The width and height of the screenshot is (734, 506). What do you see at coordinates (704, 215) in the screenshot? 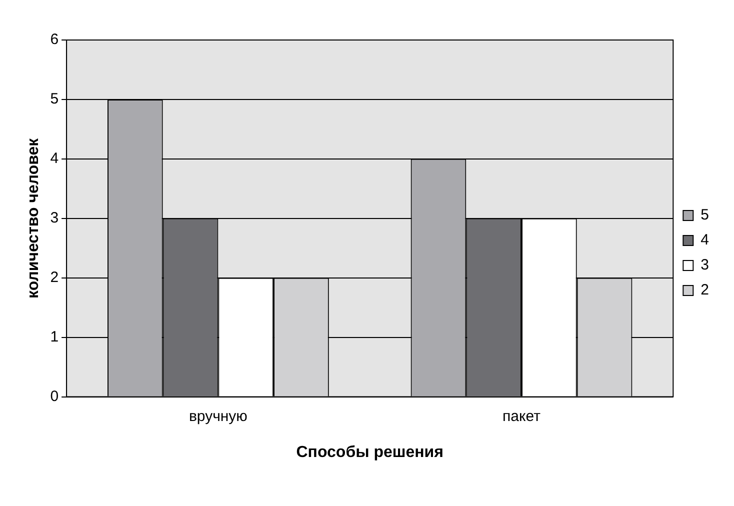
I see `legend-label: 5` at bounding box center [704, 215].